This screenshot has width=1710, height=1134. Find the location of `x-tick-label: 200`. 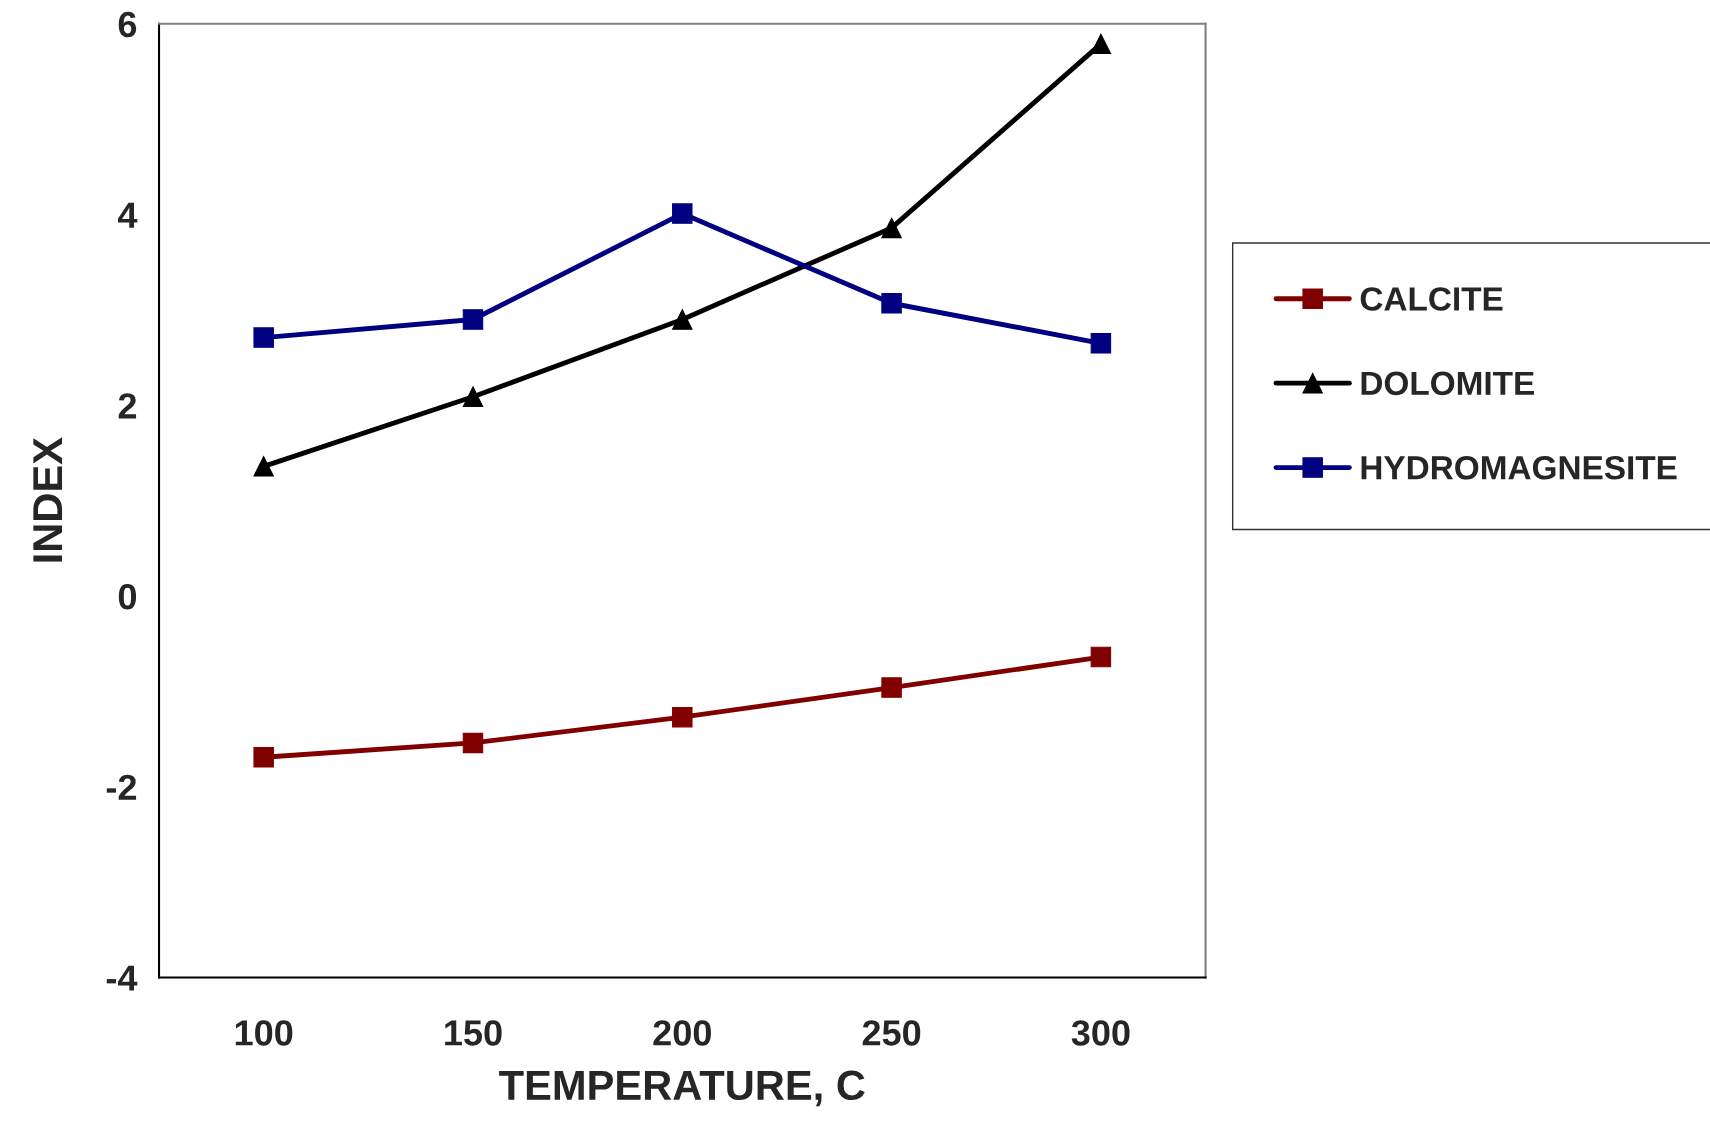

x-tick-label: 200 is located at coordinates (682, 1033).